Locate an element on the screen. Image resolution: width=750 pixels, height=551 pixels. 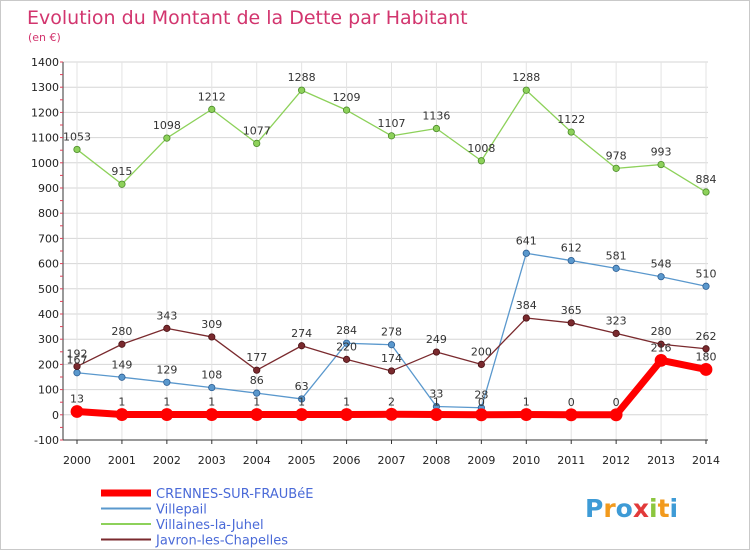
data-label-villaines-la-juhel: 1077 is located at coordinates (257, 130).